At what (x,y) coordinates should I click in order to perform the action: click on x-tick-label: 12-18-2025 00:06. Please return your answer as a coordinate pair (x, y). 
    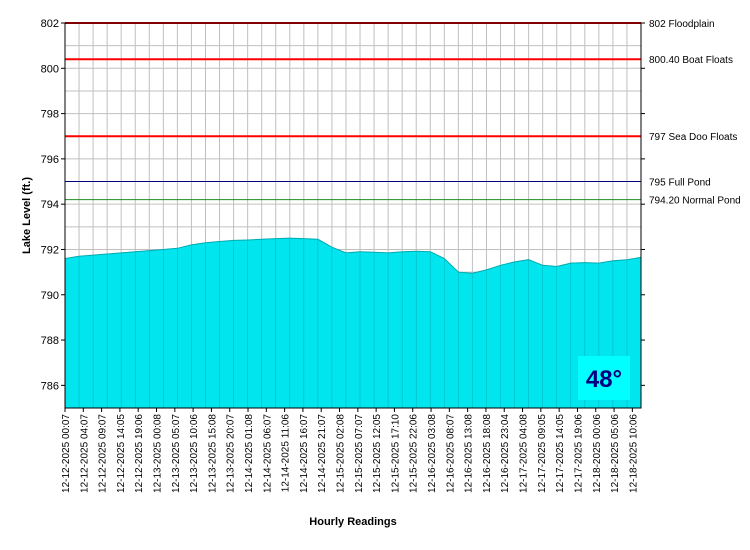
    Looking at the image, I should click on (597, 453).